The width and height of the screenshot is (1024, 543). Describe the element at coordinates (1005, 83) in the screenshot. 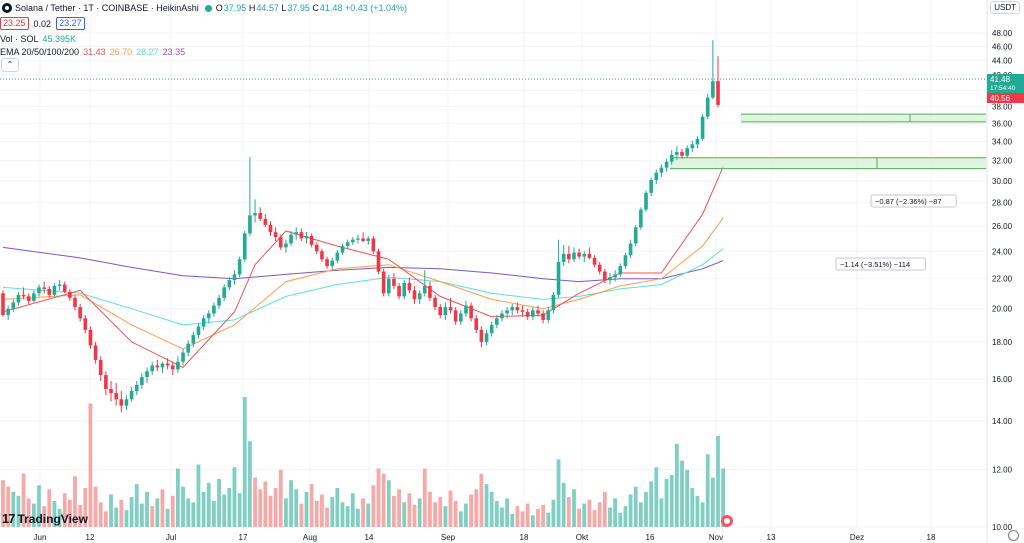

I see `last-price-bg` at that location.